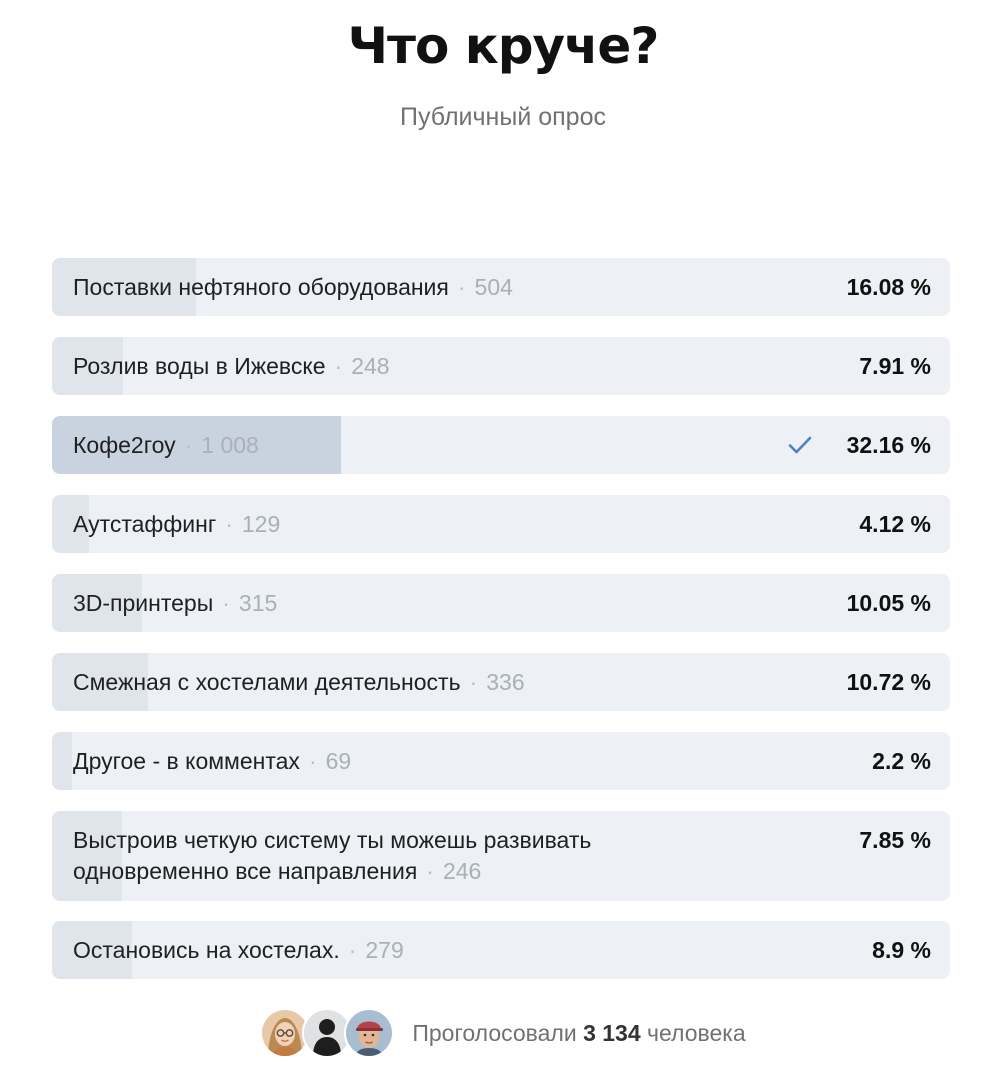  What do you see at coordinates (612, 1032) in the screenshot?
I see `voters-total: 3 134` at bounding box center [612, 1032].